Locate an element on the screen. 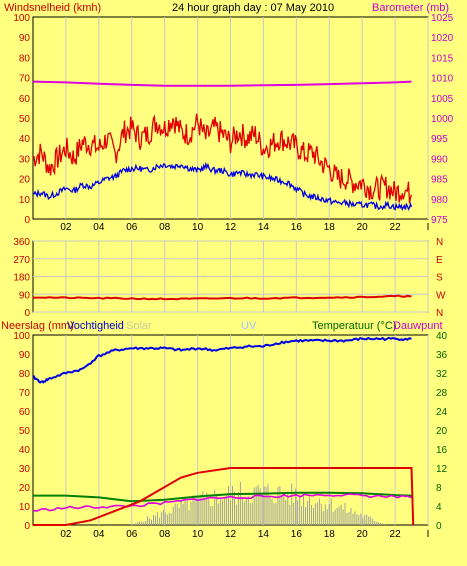 This screenshot has height=566, width=467. wind-axis-label: Windsnelheid (kmh) is located at coordinates (52, 8).